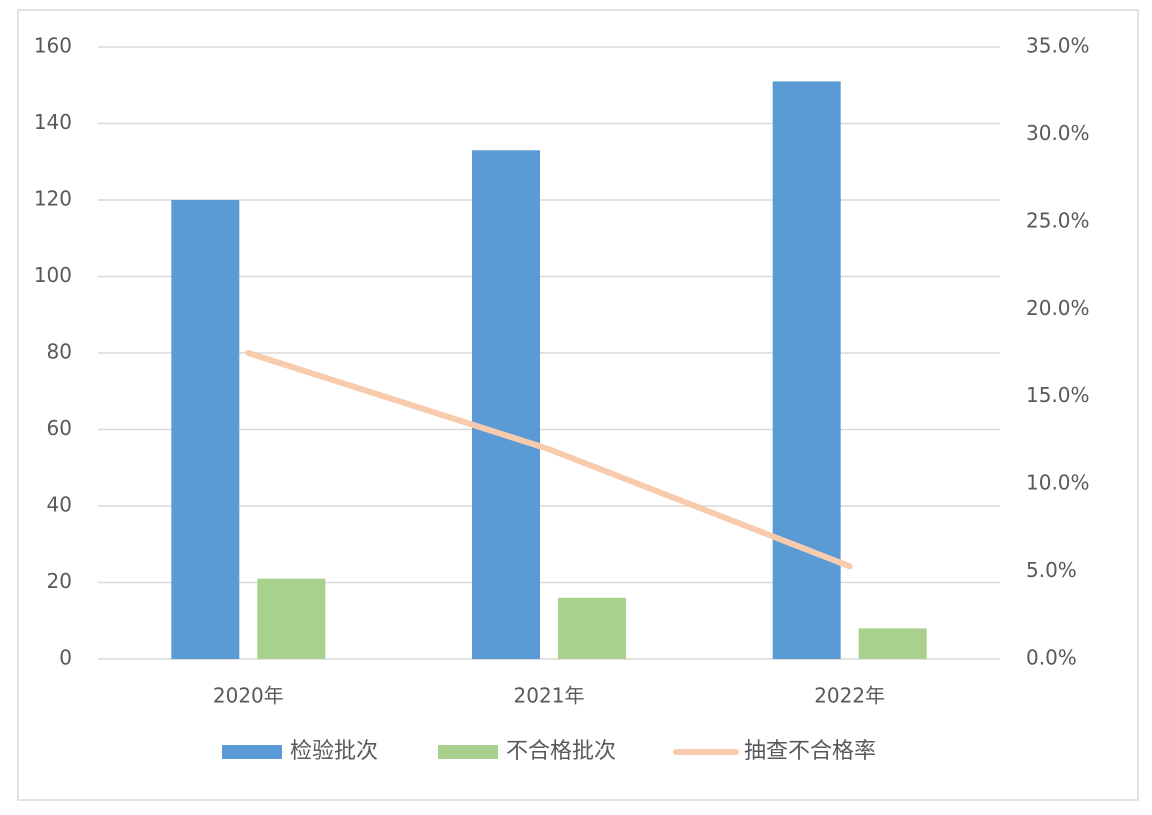 The image size is (1152, 815). I want to click on y2-tick-label: 15.0%, so click(1058, 395).